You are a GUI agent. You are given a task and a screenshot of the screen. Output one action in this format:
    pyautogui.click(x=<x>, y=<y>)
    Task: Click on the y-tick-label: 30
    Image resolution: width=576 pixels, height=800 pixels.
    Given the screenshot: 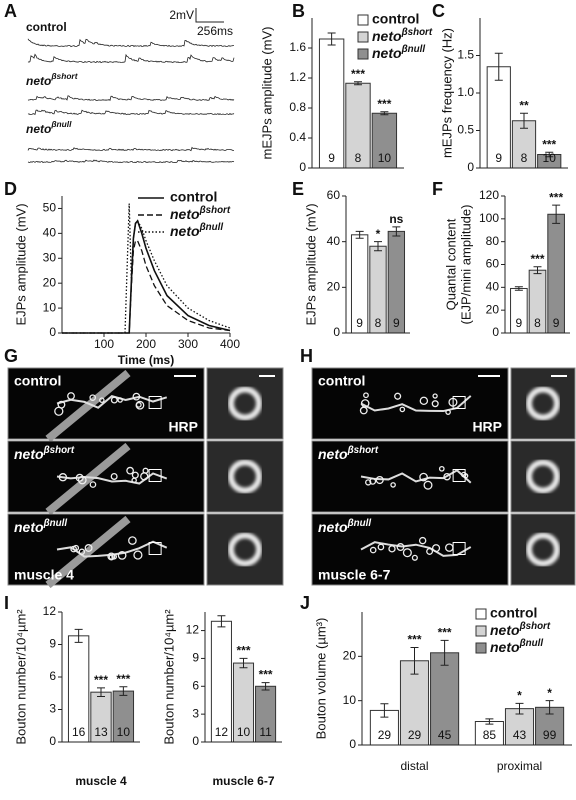 What is the action you would take?
    pyautogui.click(x=50, y=257)
    